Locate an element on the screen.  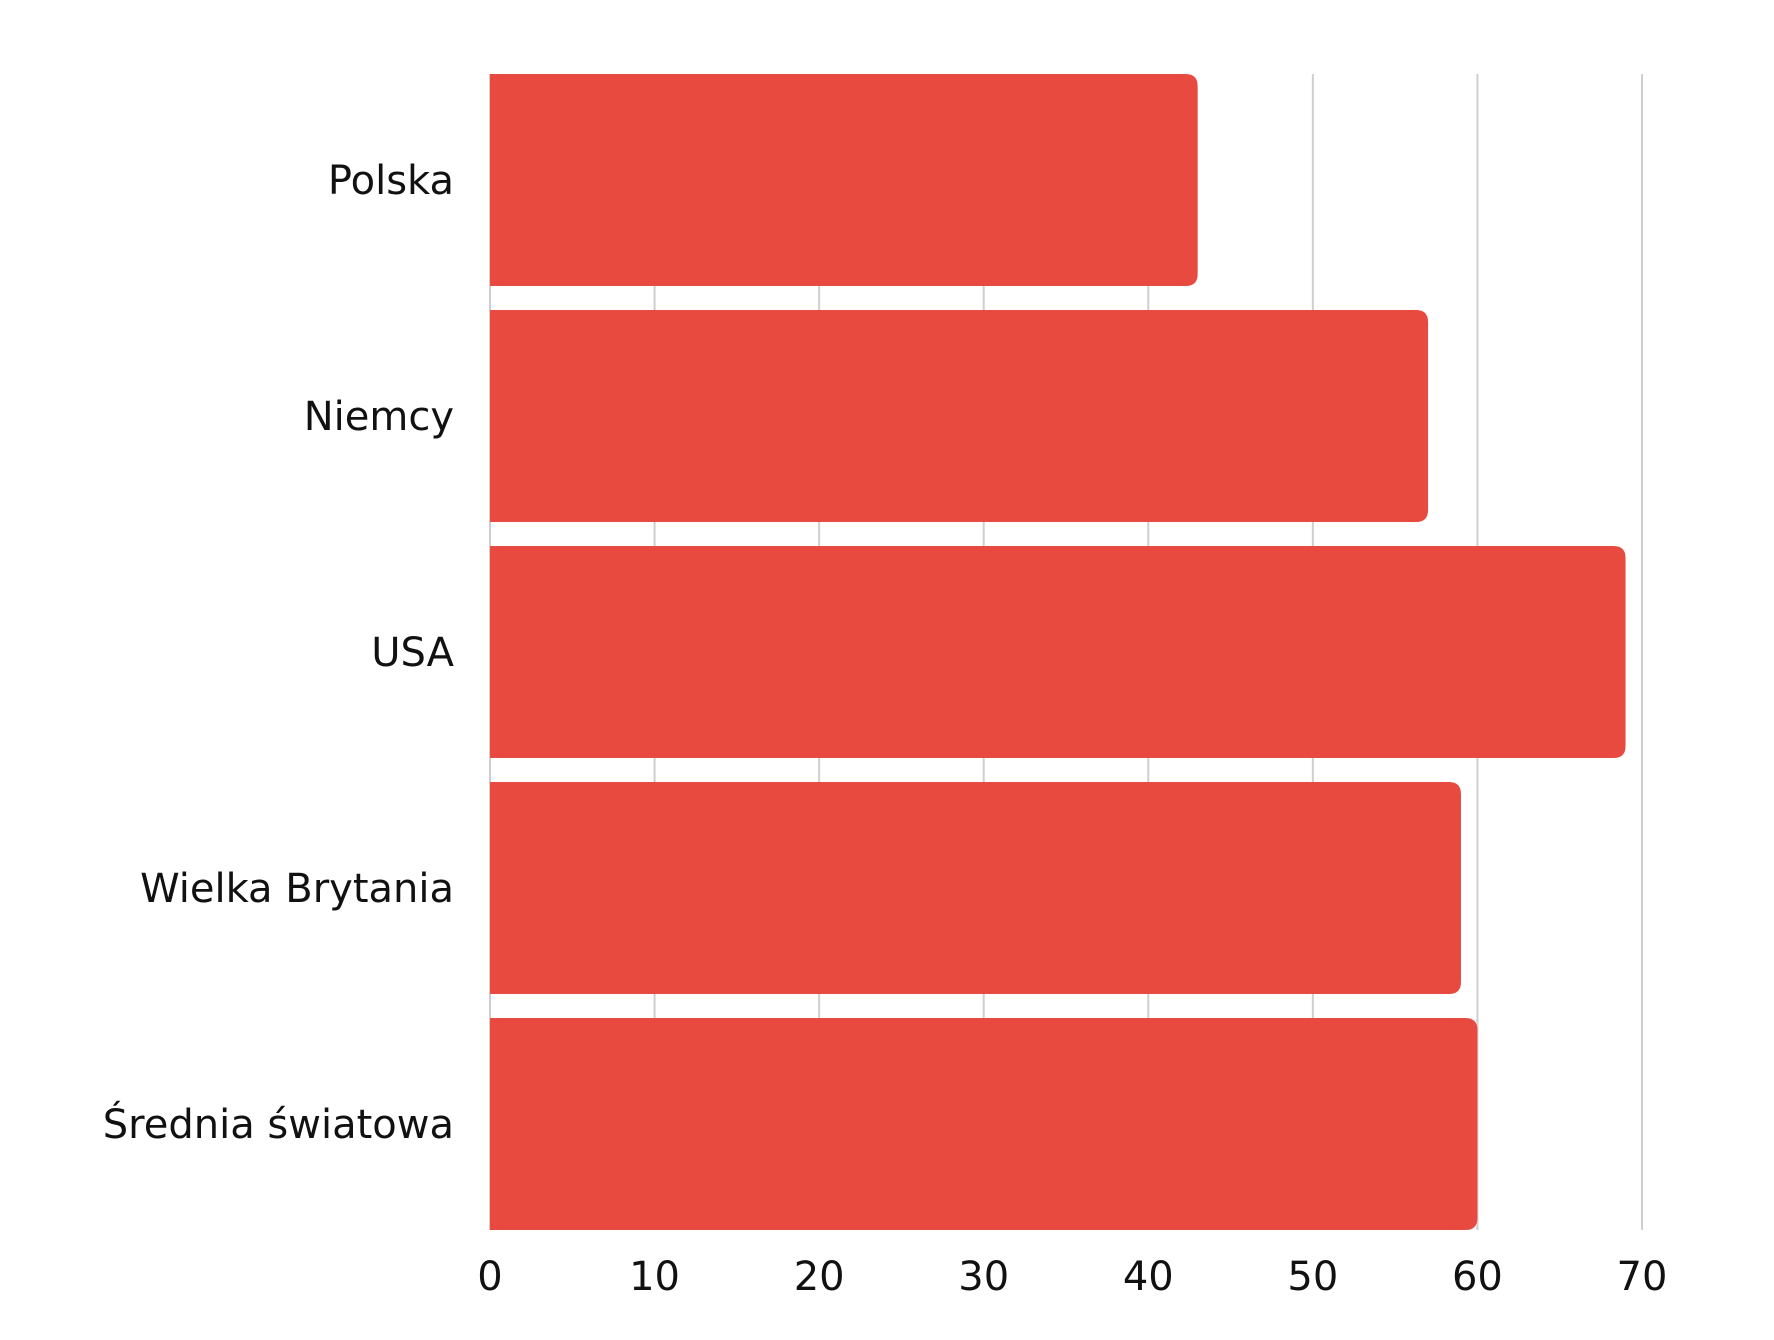
category-label: Średnia światowa is located at coordinates (278, 1124).